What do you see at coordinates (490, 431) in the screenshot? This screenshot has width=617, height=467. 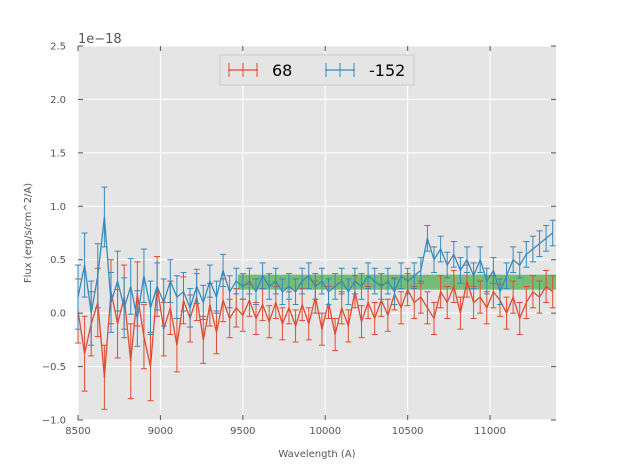 I see `x-tick-label: 11000` at bounding box center [490, 431].